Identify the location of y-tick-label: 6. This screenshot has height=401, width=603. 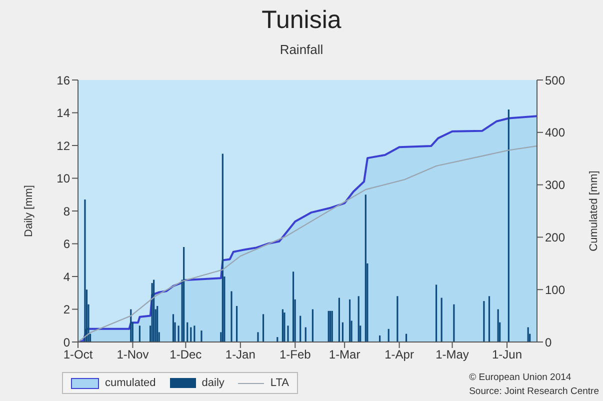
(66, 244).